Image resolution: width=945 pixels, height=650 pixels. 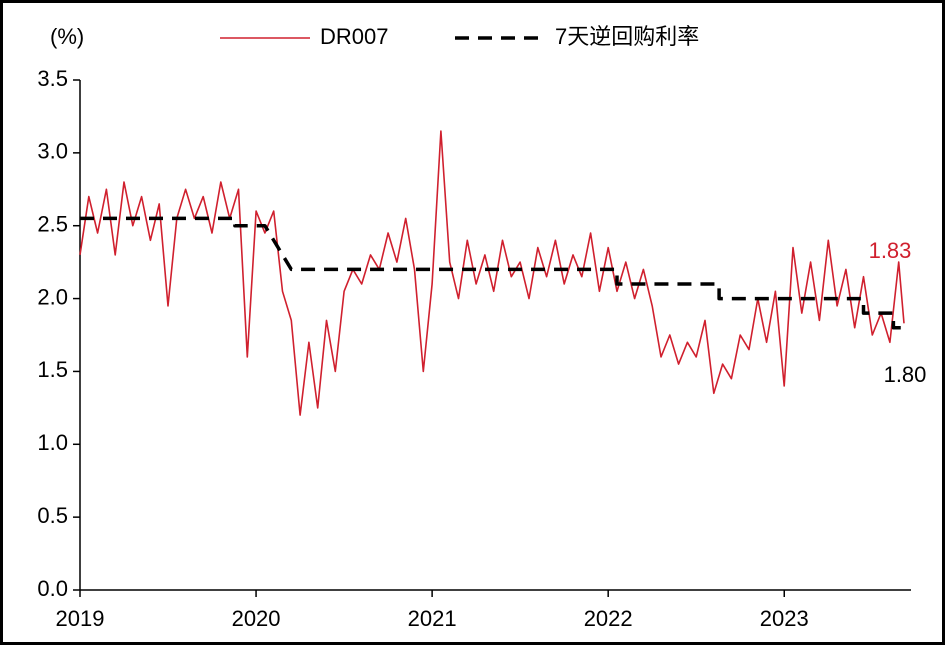 I want to click on y-tick-label: 3.5, so click(x=52, y=78).